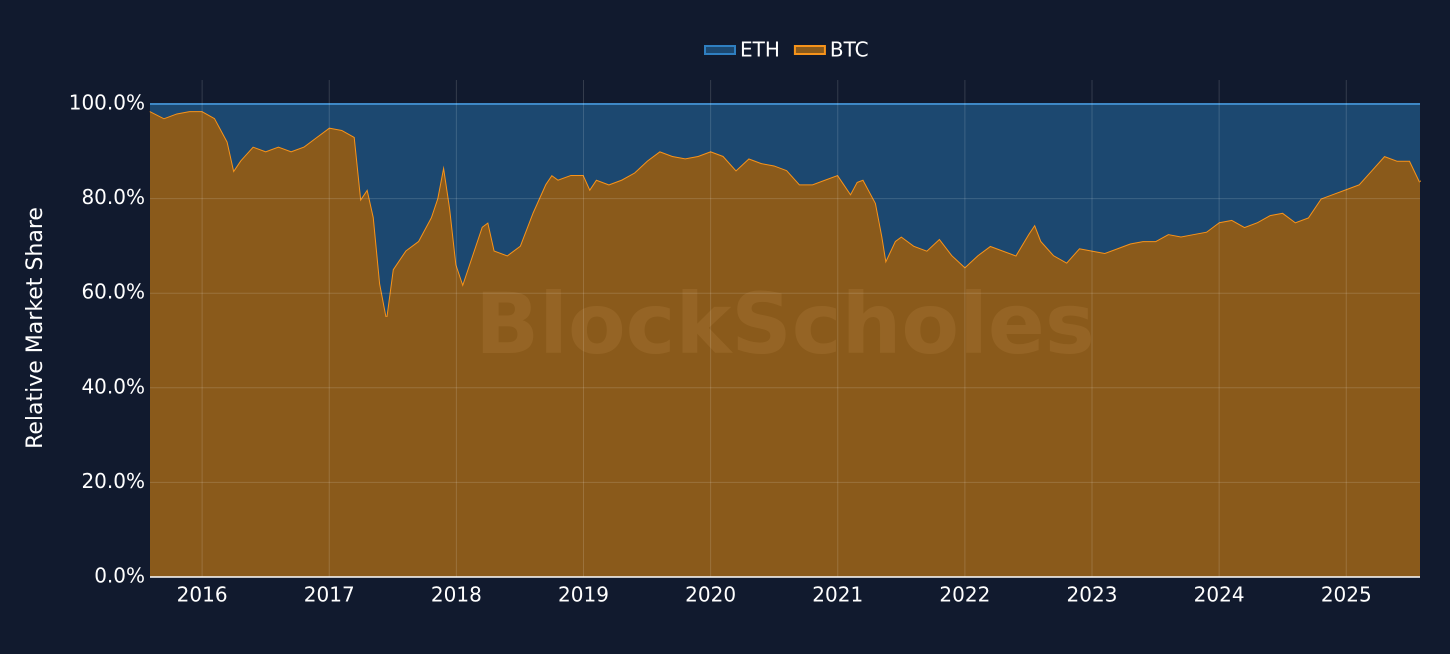  What do you see at coordinates (710, 595) in the screenshot?
I see `x-tick-label: 2020` at bounding box center [710, 595].